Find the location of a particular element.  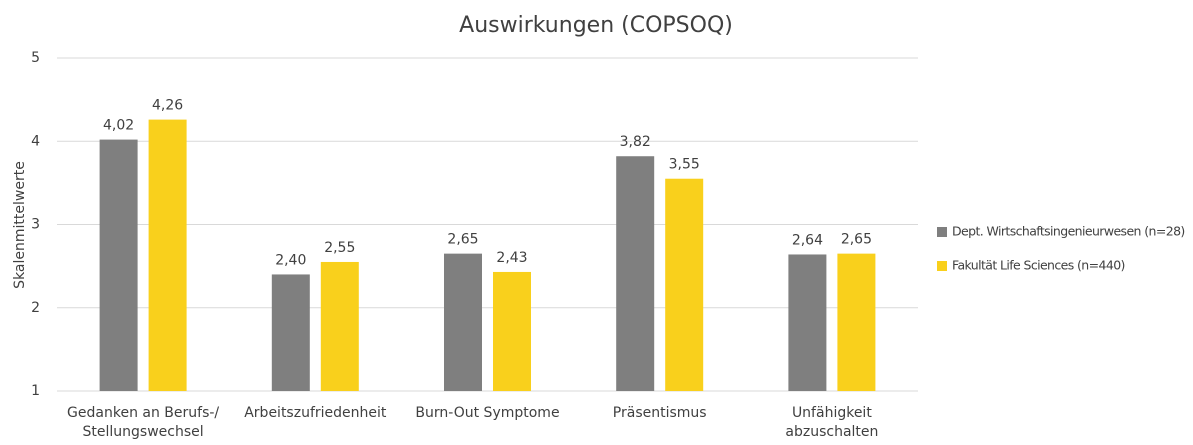

data-label: 2,40 is located at coordinates (290, 260).